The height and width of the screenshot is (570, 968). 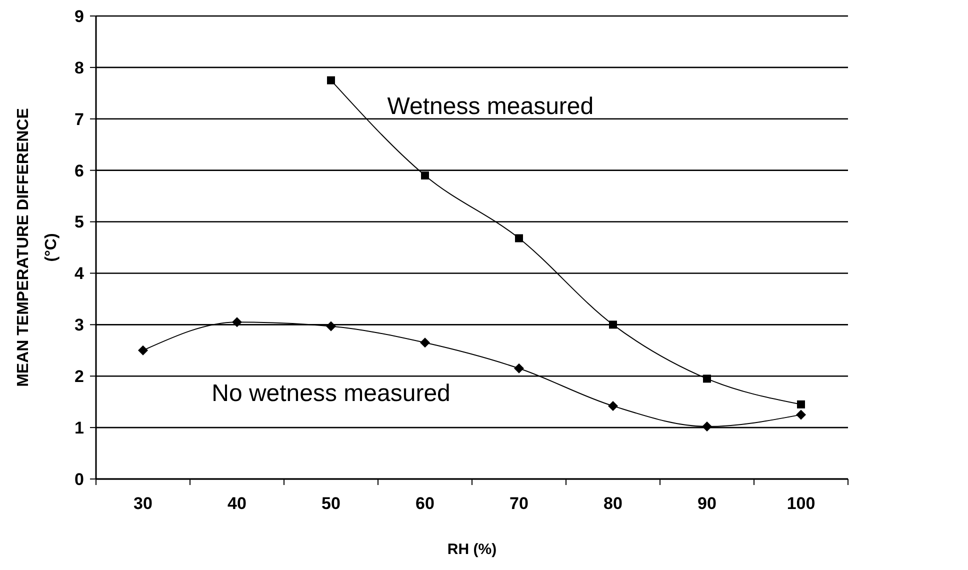 What do you see at coordinates (331, 394) in the screenshot?
I see `series-label: No wetness measured` at bounding box center [331, 394].